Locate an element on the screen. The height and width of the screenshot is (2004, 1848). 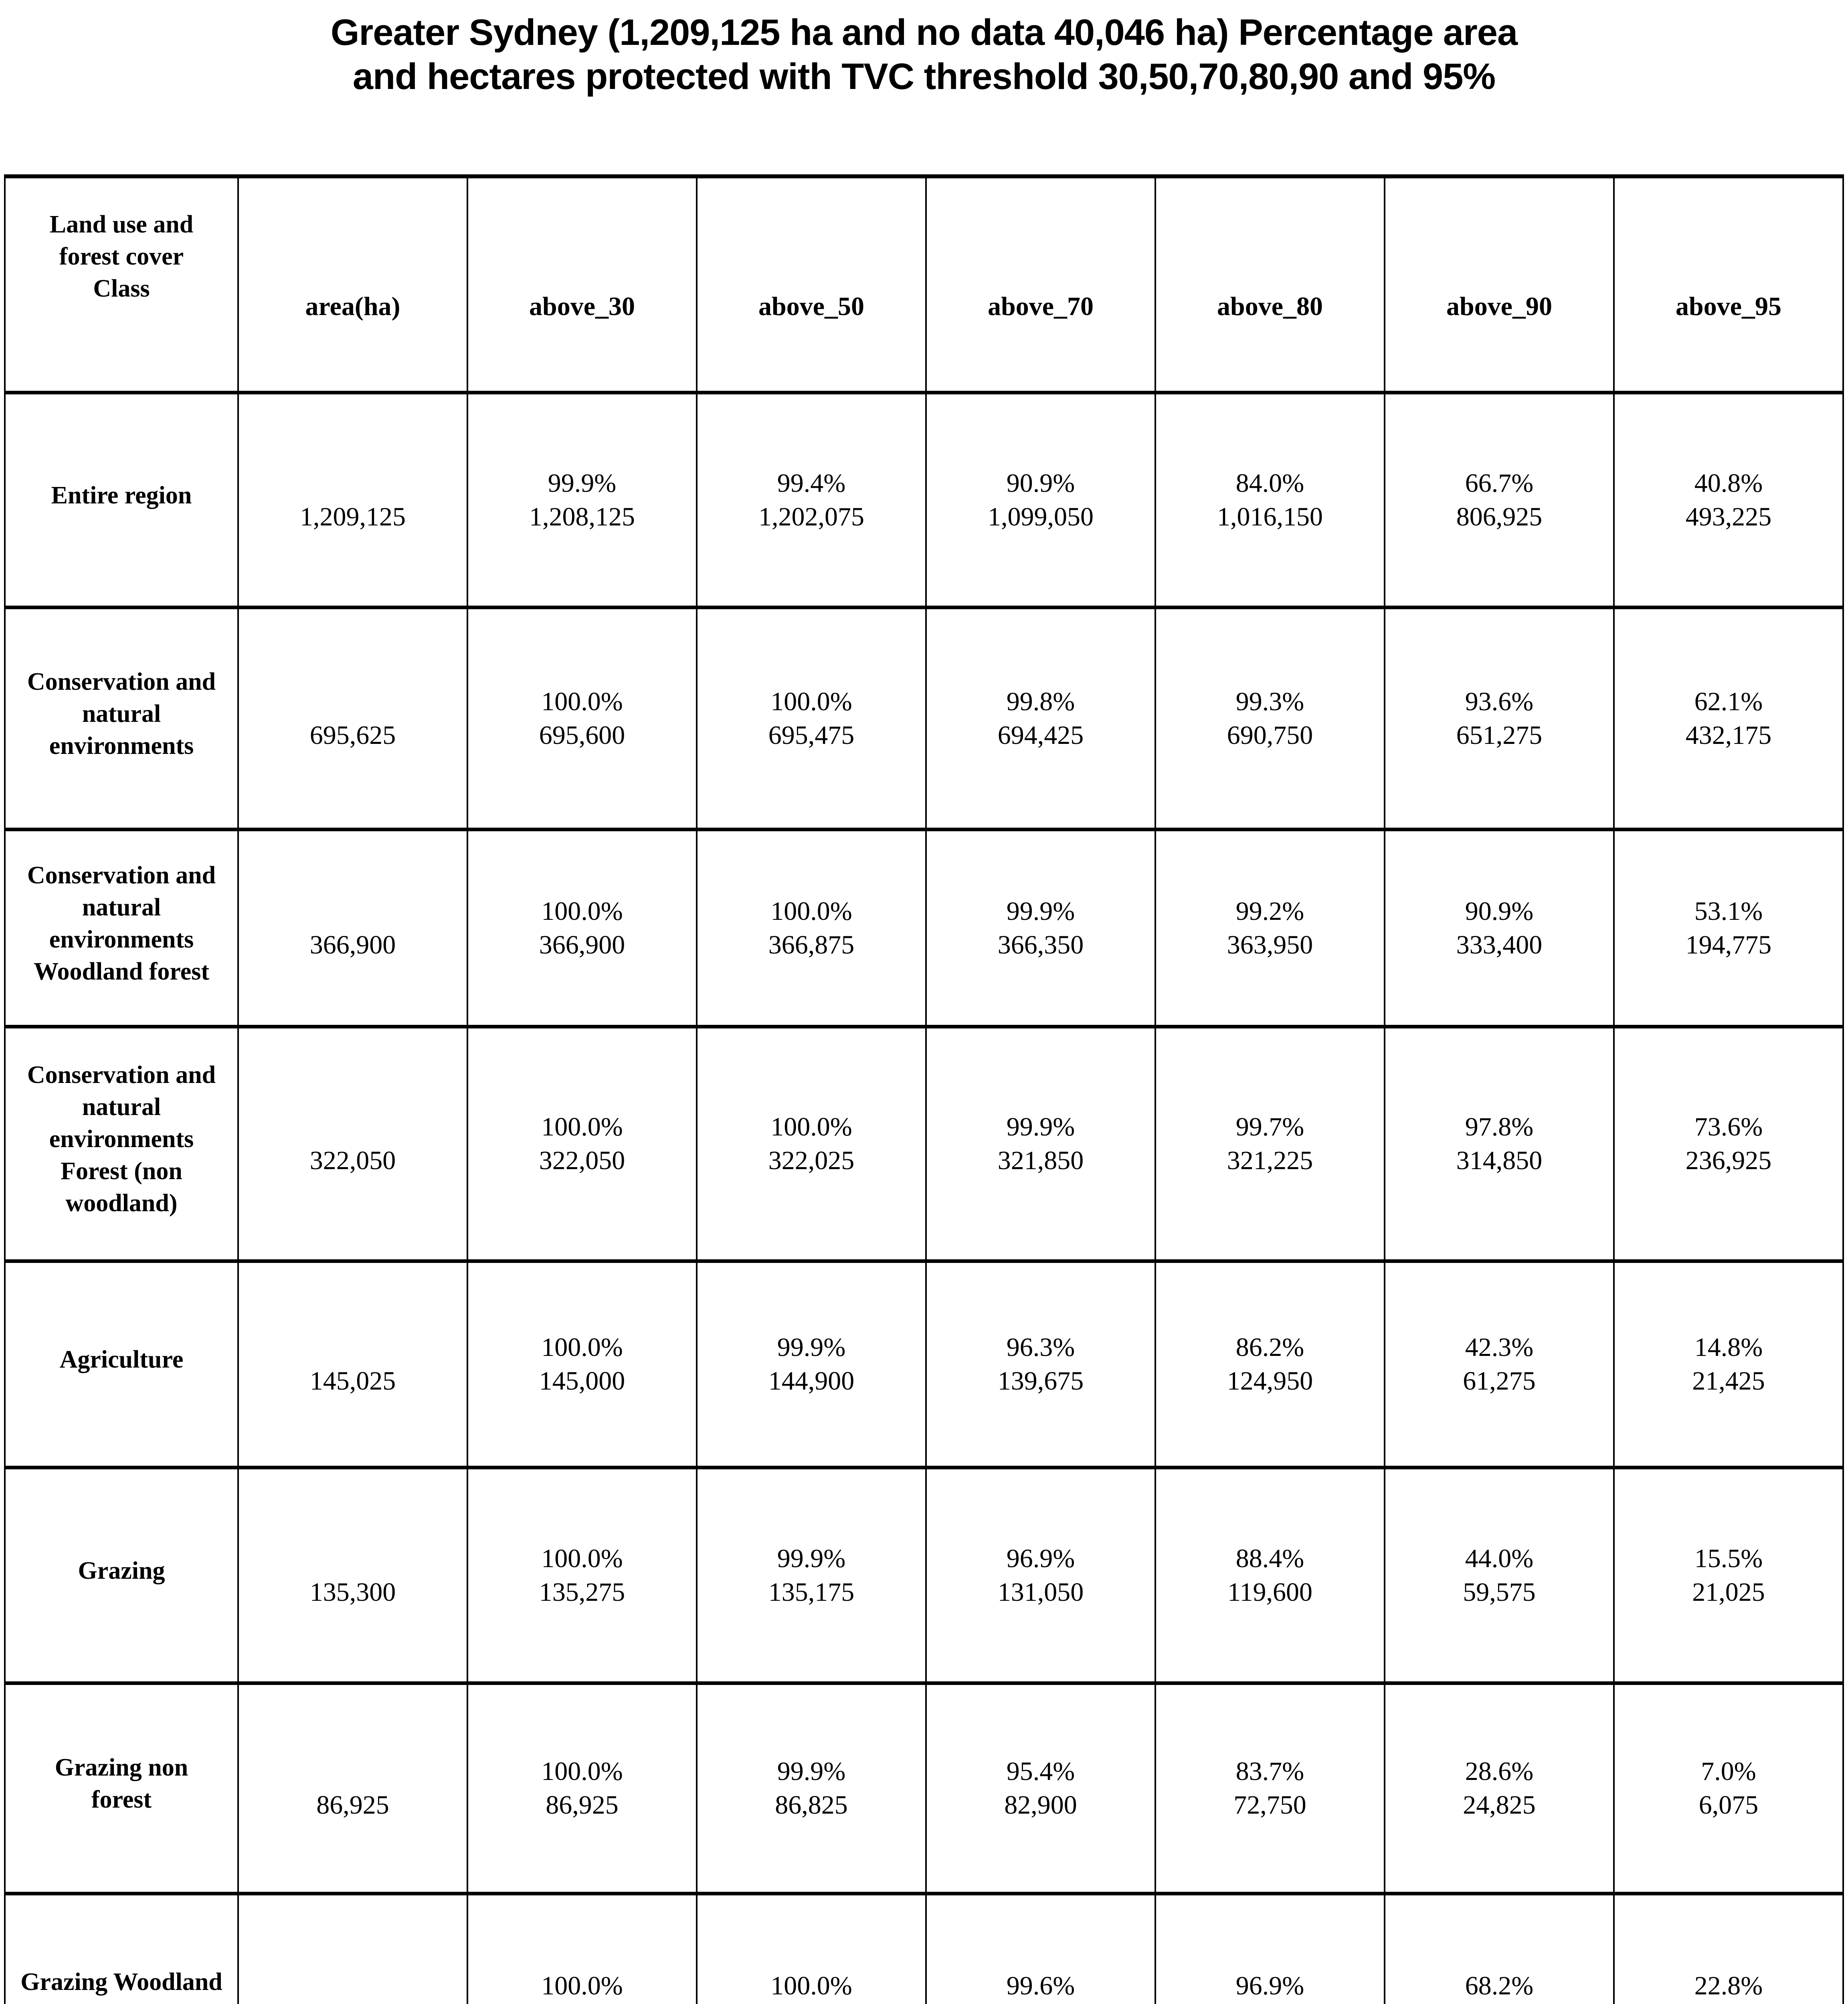
percent-value: 40.8% is located at coordinates (1728, 483).